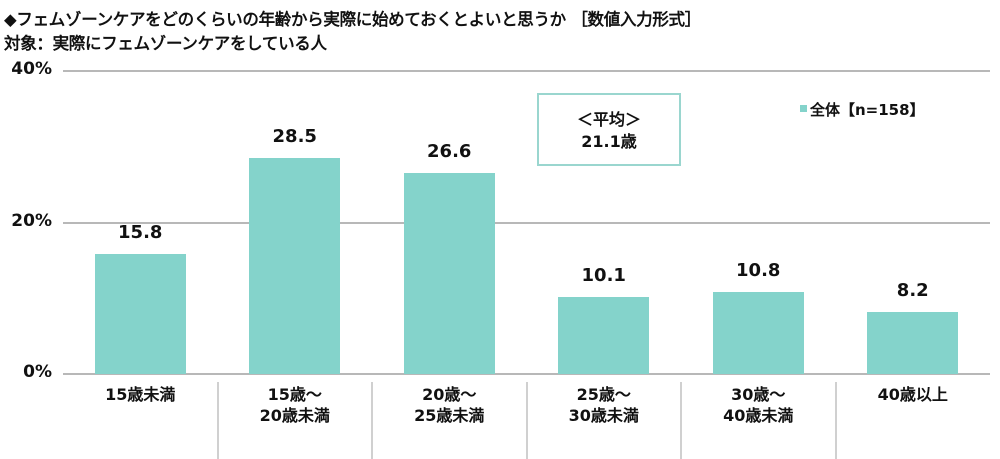  Describe the element at coordinates (31, 220) in the screenshot. I see `y-tick-label: 20%` at that location.